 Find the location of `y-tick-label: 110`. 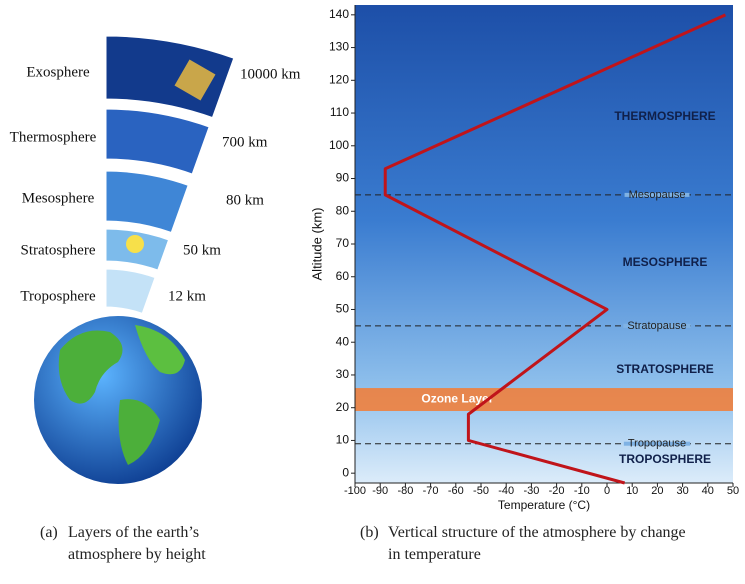

y-tick-label: 110 is located at coordinates (339, 112).